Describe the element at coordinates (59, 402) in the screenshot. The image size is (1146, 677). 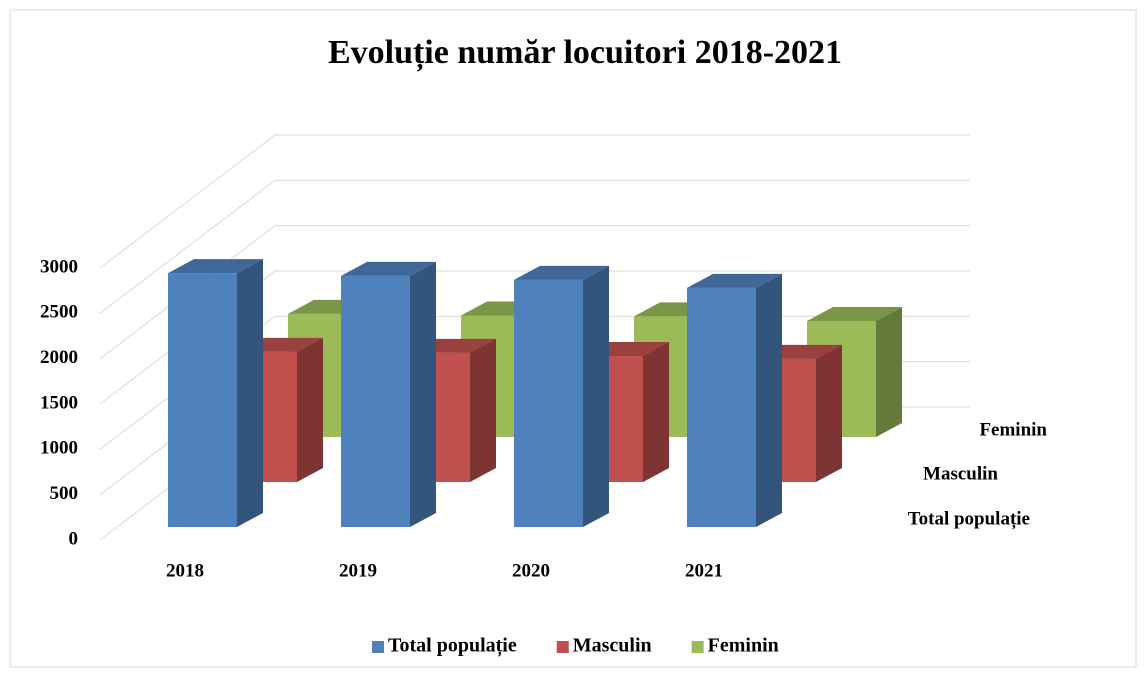
I see `y-tick-label: 1500` at that location.